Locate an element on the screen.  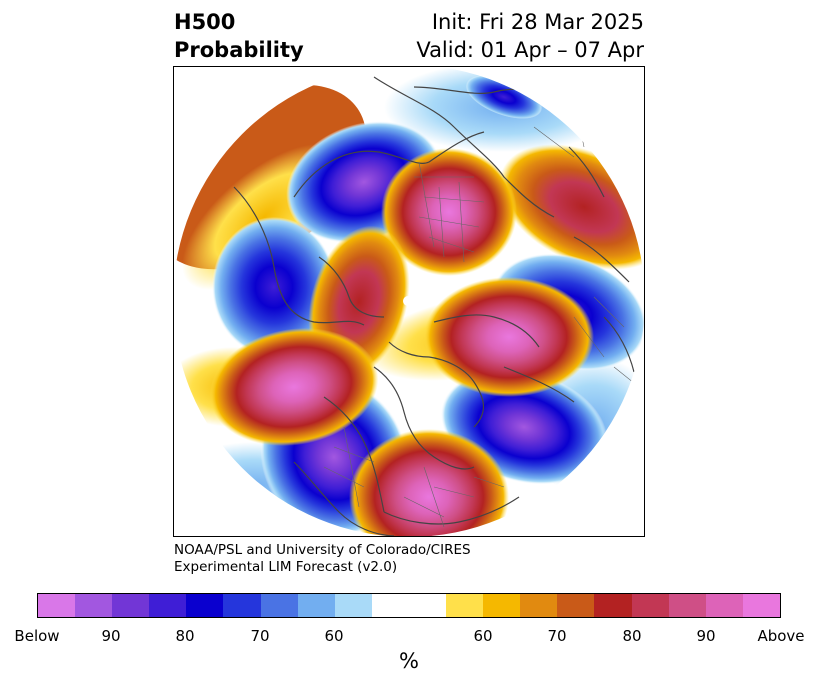
title-variable: H500 is located at coordinates (205, 22).